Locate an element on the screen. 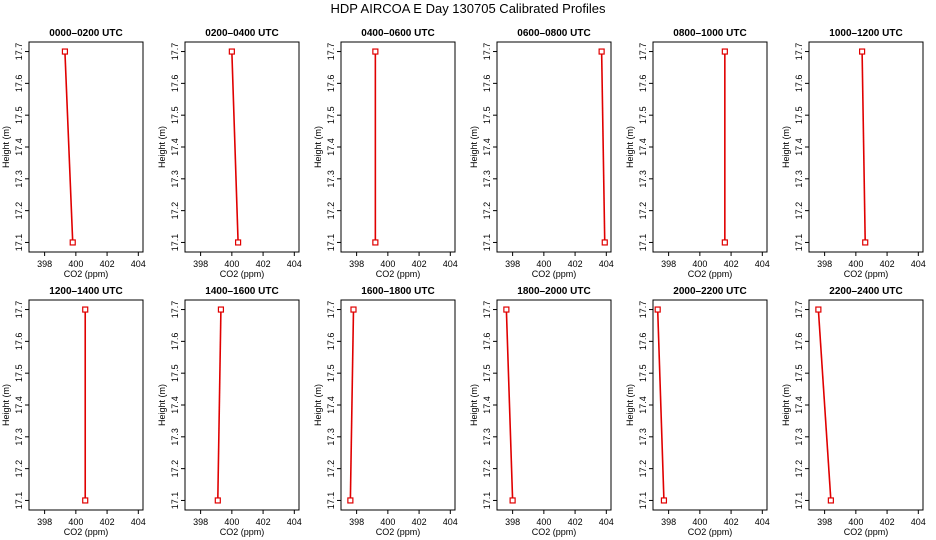 The image size is (936, 540). panel-title: 0800–1000 UTC is located at coordinates (709, 33).